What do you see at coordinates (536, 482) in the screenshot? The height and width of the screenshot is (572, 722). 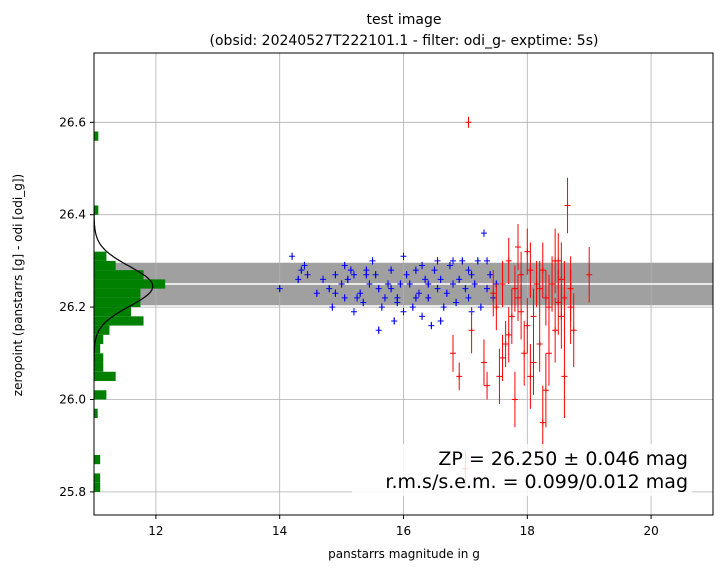 I see `rms-annotation: r.m.s/s.e.m. = 0.099/0.012 mag` at bounding box center [536, 482].